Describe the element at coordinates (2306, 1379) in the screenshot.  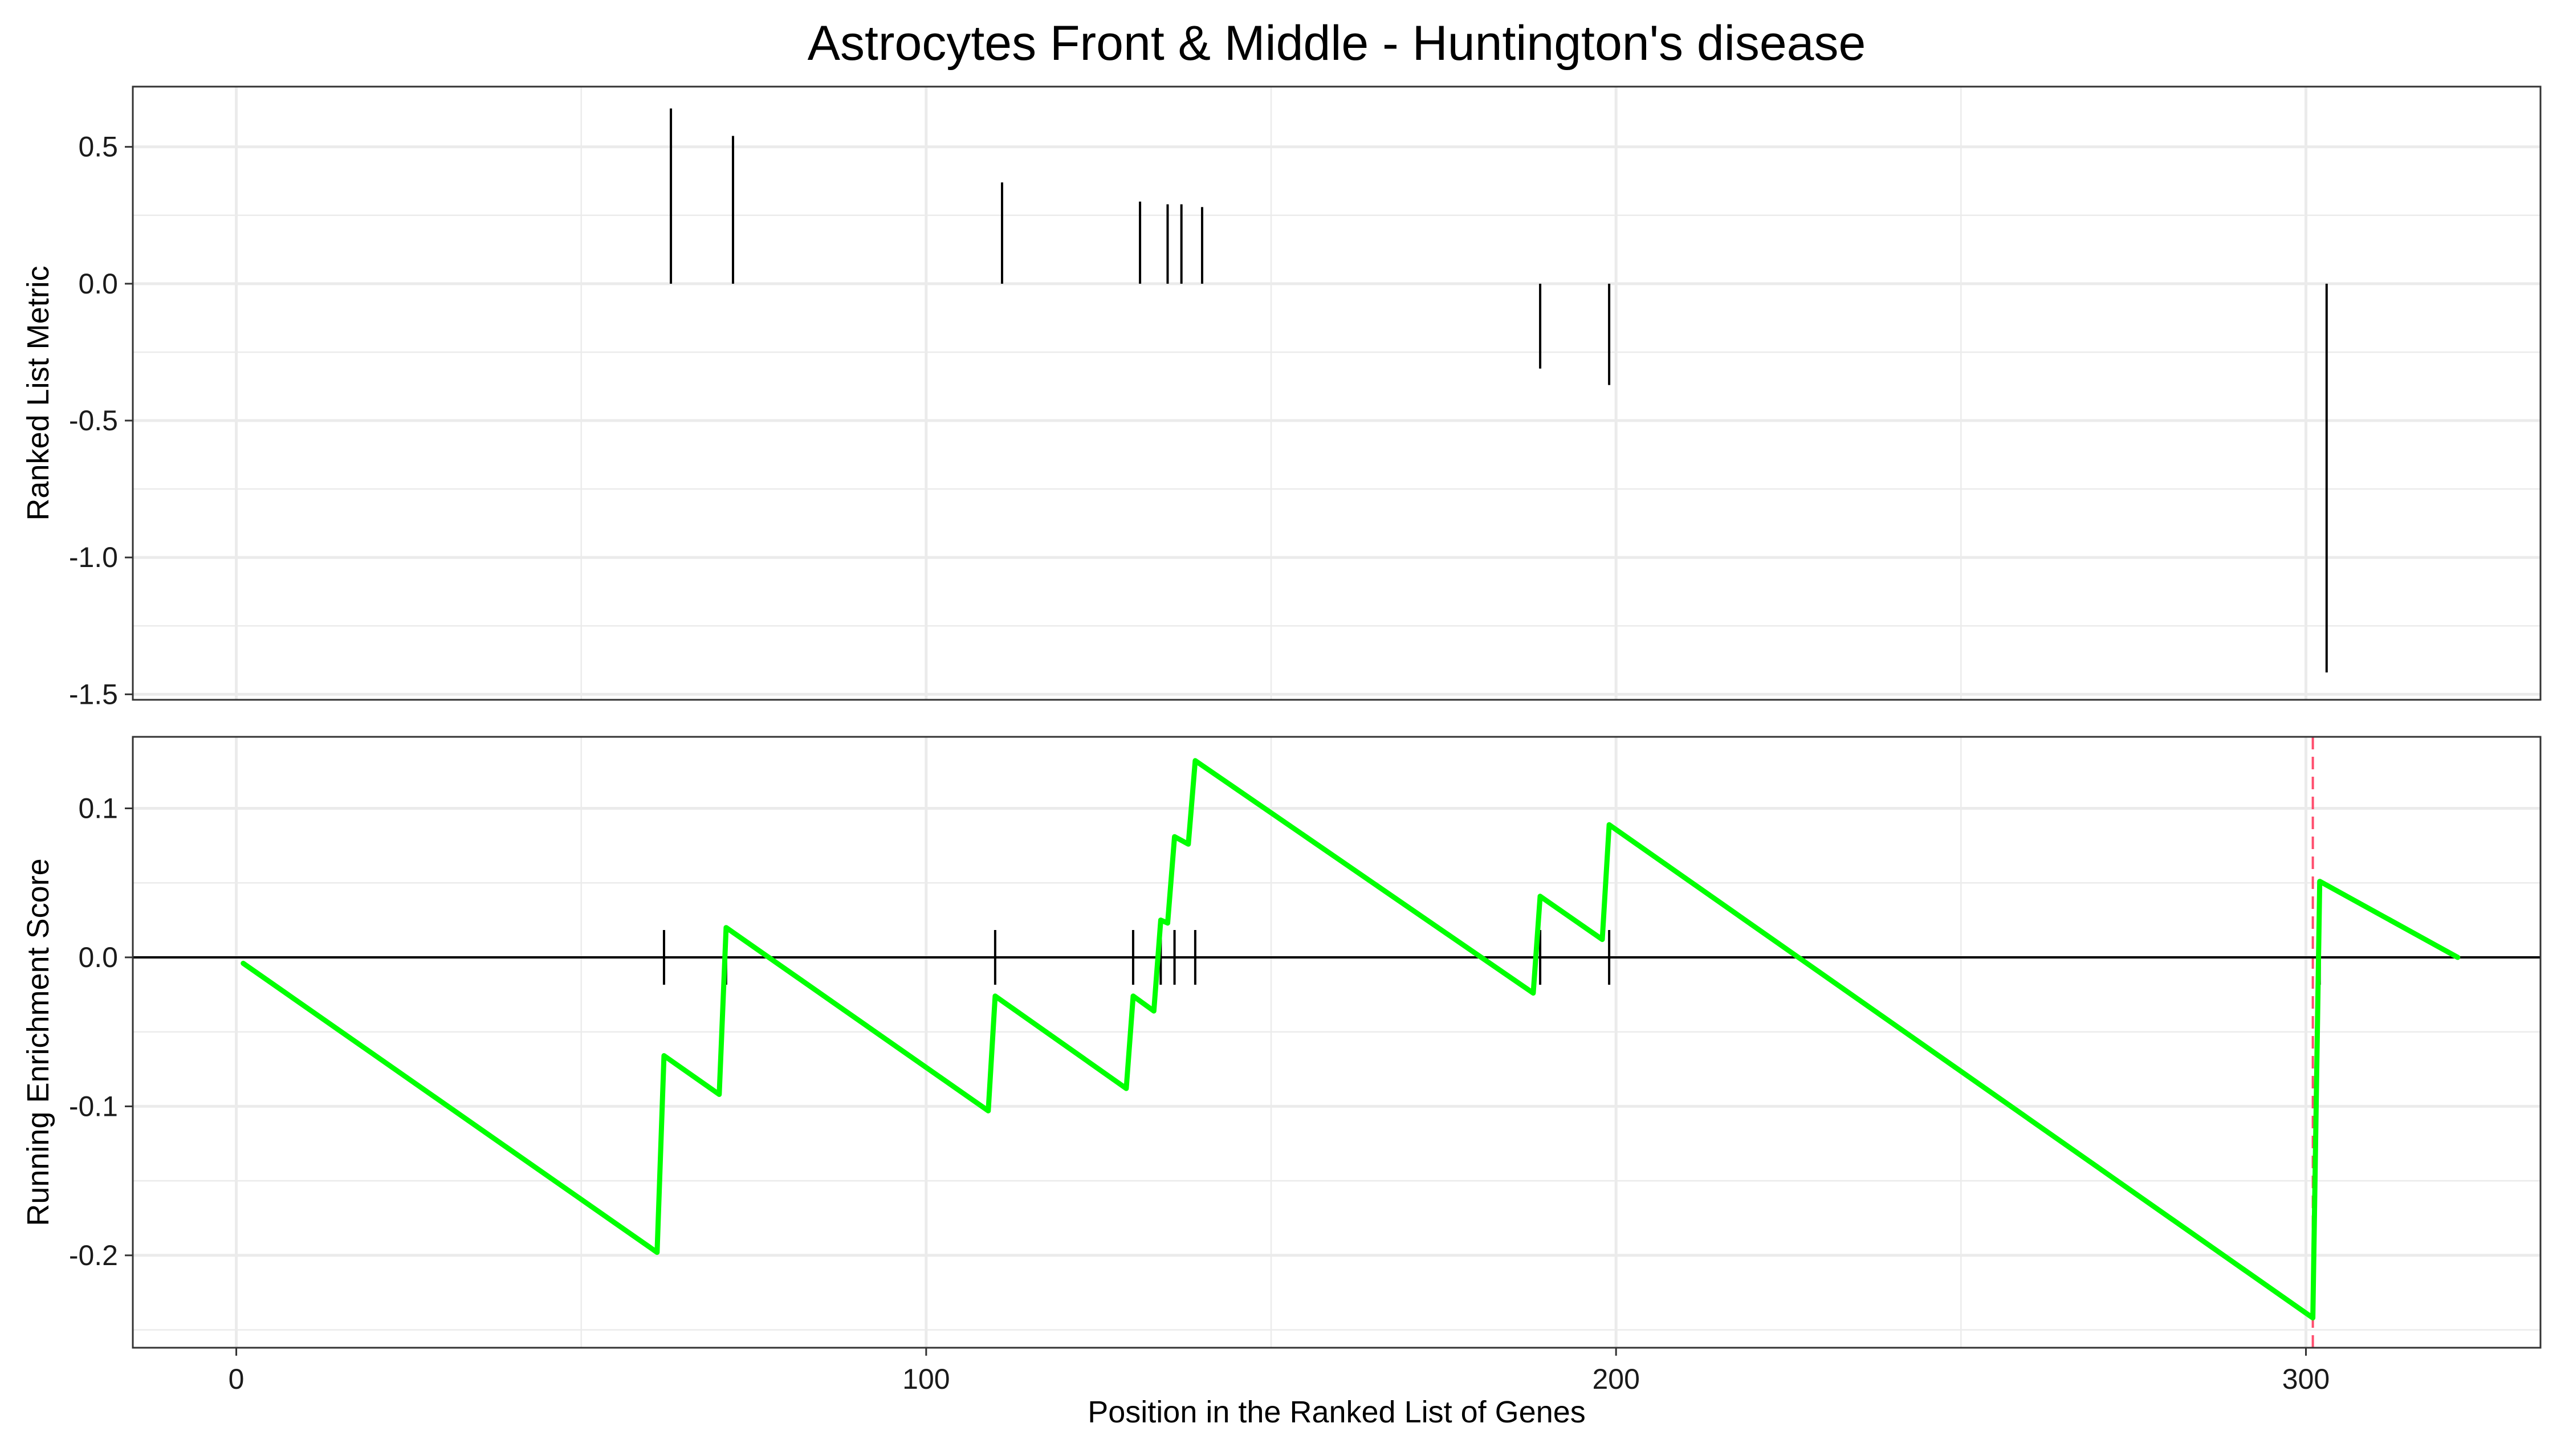
I see `x-tick-label: 300` at that location.